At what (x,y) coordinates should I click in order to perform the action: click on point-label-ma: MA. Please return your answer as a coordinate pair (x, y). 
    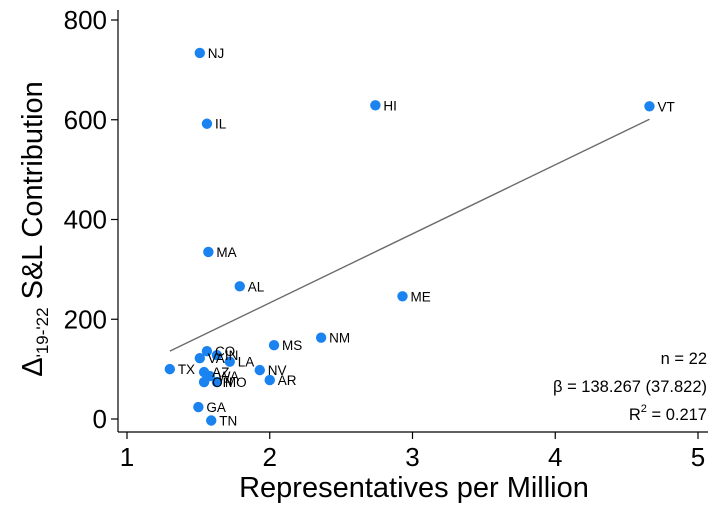
    Looking at the image, I should click on (226, 252).